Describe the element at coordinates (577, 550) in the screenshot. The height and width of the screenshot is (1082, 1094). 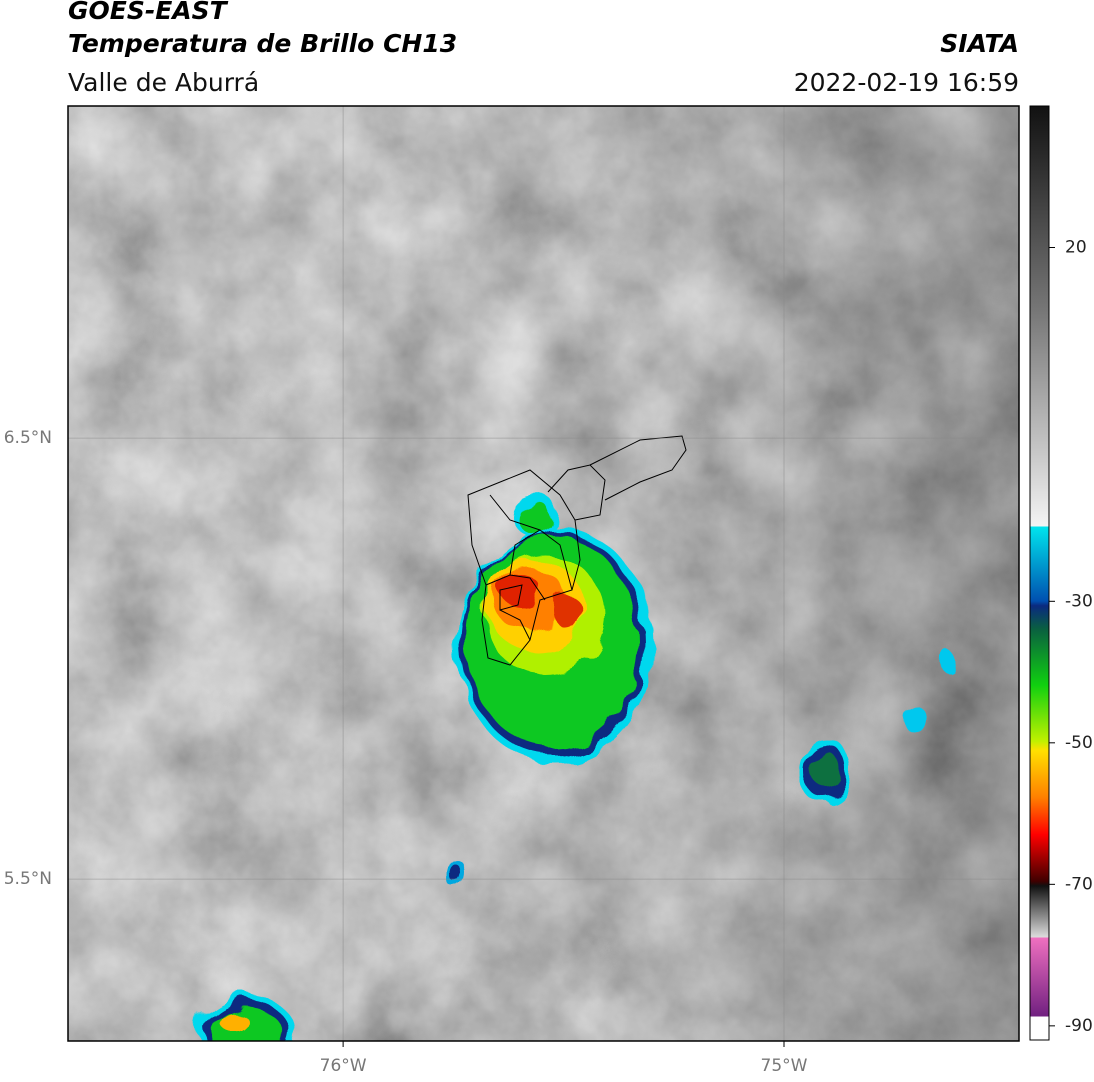
I see `municipalities` at that location.